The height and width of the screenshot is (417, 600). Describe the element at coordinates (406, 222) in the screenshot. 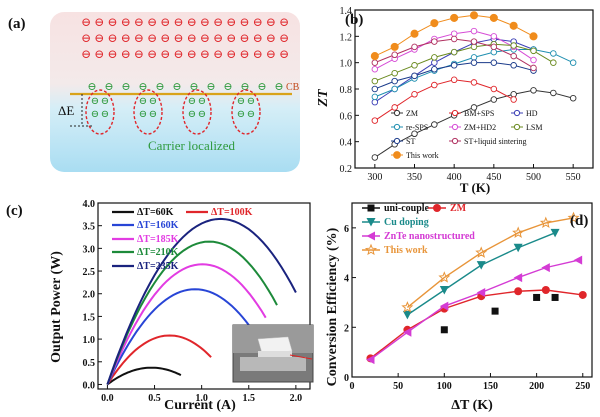

I see `legend-cu-doping-label: Cu doping` at that location.